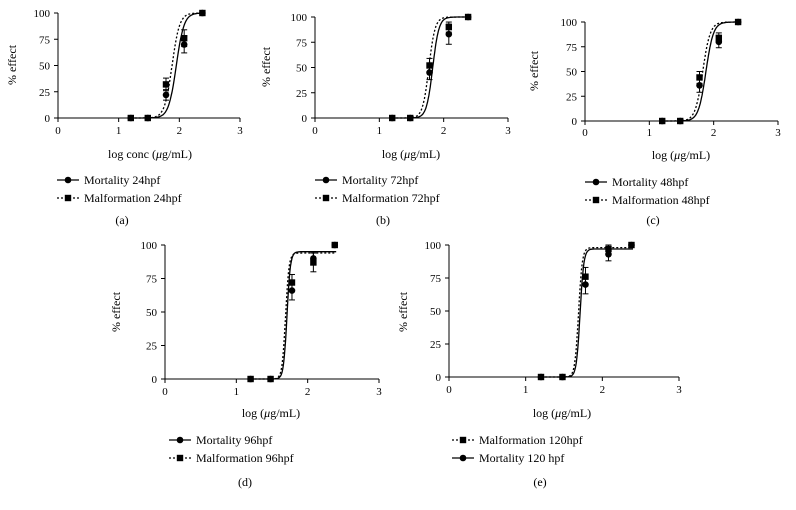 This screenshot has width=796, height=510. What do you see at coordinates (383, 220) in the screenshot?
I see `panel-label: (b)` at bounding box center [383, 220].